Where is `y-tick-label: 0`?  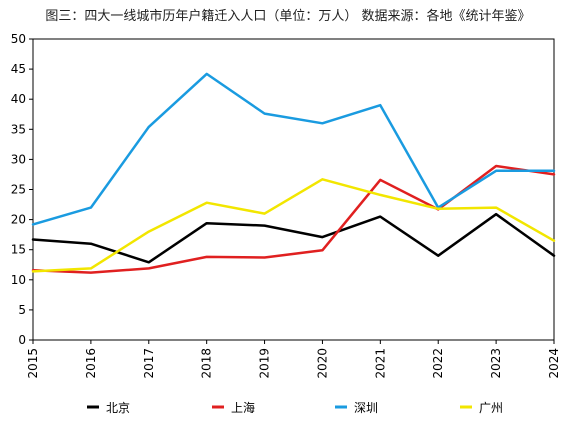 y-tick-label: 0 is located at coordinates (22, 340).